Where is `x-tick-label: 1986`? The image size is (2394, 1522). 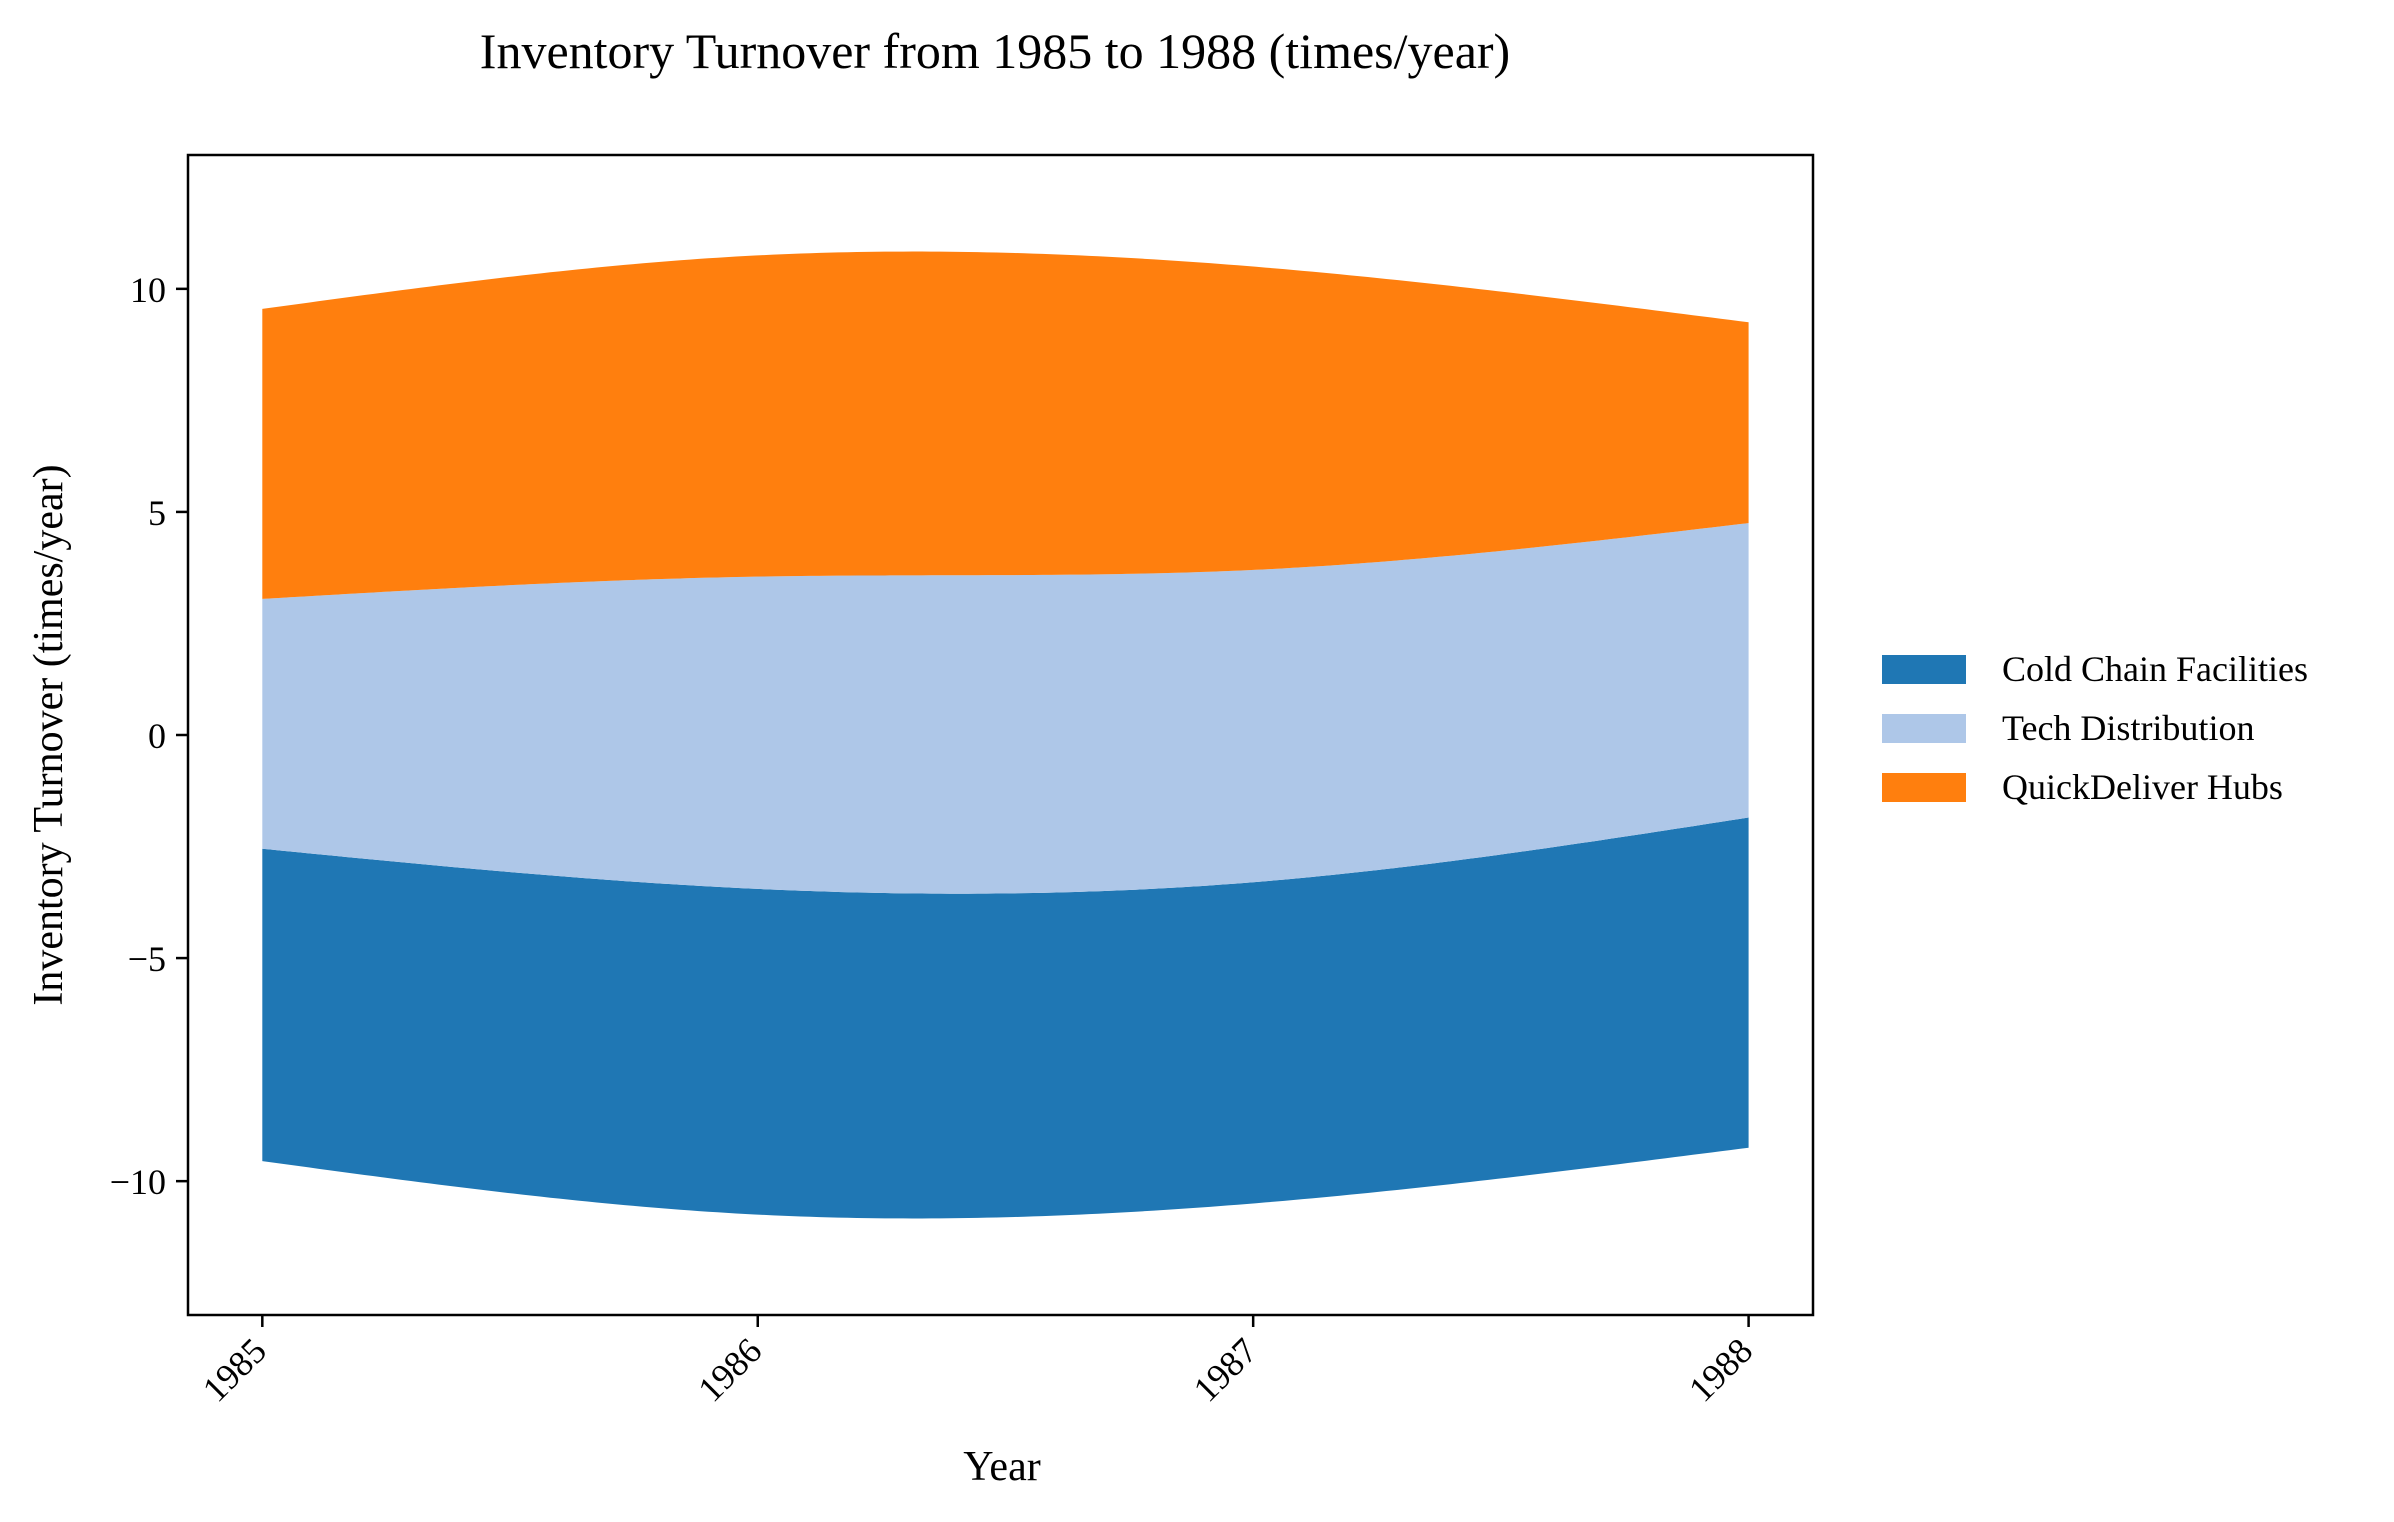
x-tick-label: 1986 is located at coordinates (729, 1369).